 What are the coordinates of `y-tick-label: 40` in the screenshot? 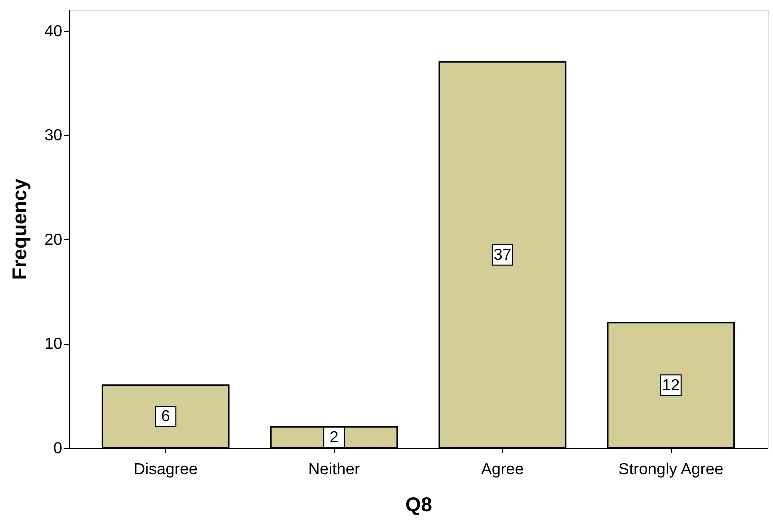 It's located at (53, 31).